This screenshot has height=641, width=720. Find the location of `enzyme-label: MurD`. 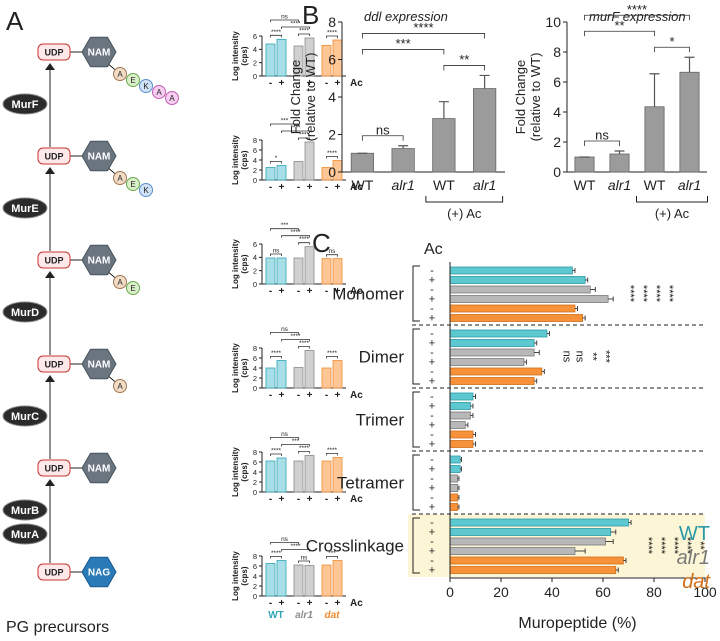

enzyme-label: MurD is located at coordinates (25, 313).